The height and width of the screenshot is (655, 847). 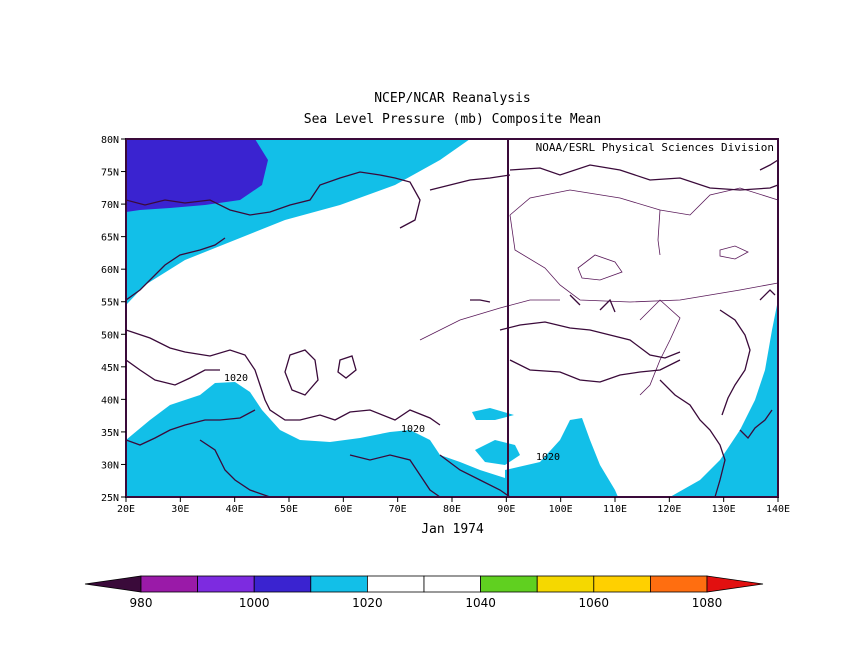 I want to click on lon-tick-label: 70E, so click(x=398, y=509).